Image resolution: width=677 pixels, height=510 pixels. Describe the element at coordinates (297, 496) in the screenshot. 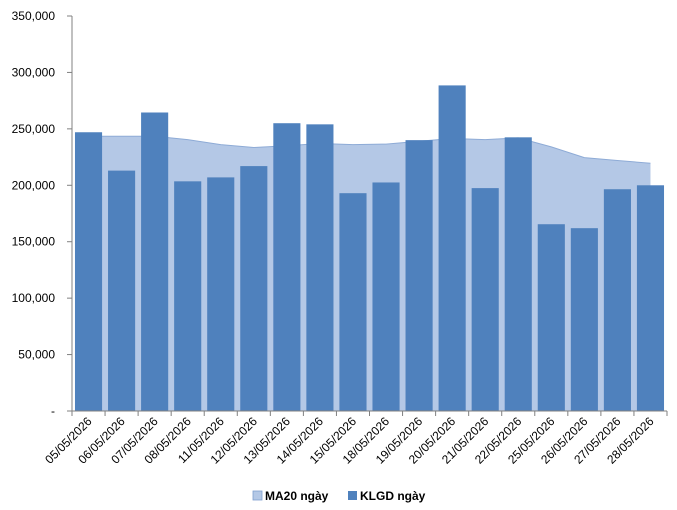

I see `legend-label-ma20: MA20 ngày` at that location.